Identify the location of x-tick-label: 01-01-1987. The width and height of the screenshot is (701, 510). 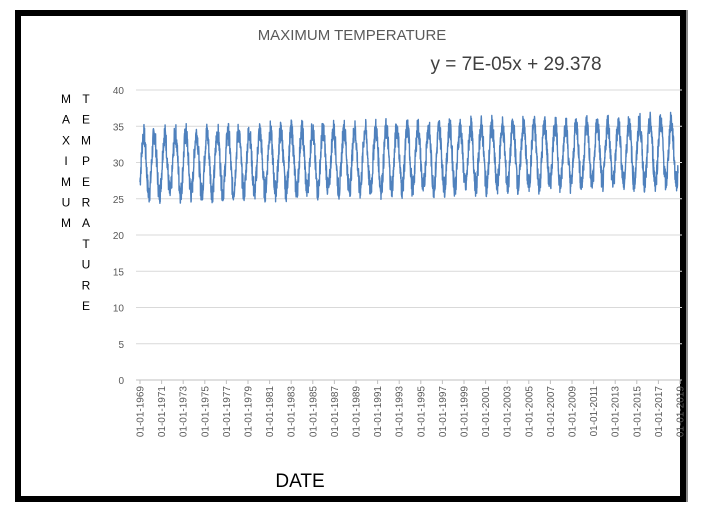
(335, 412).